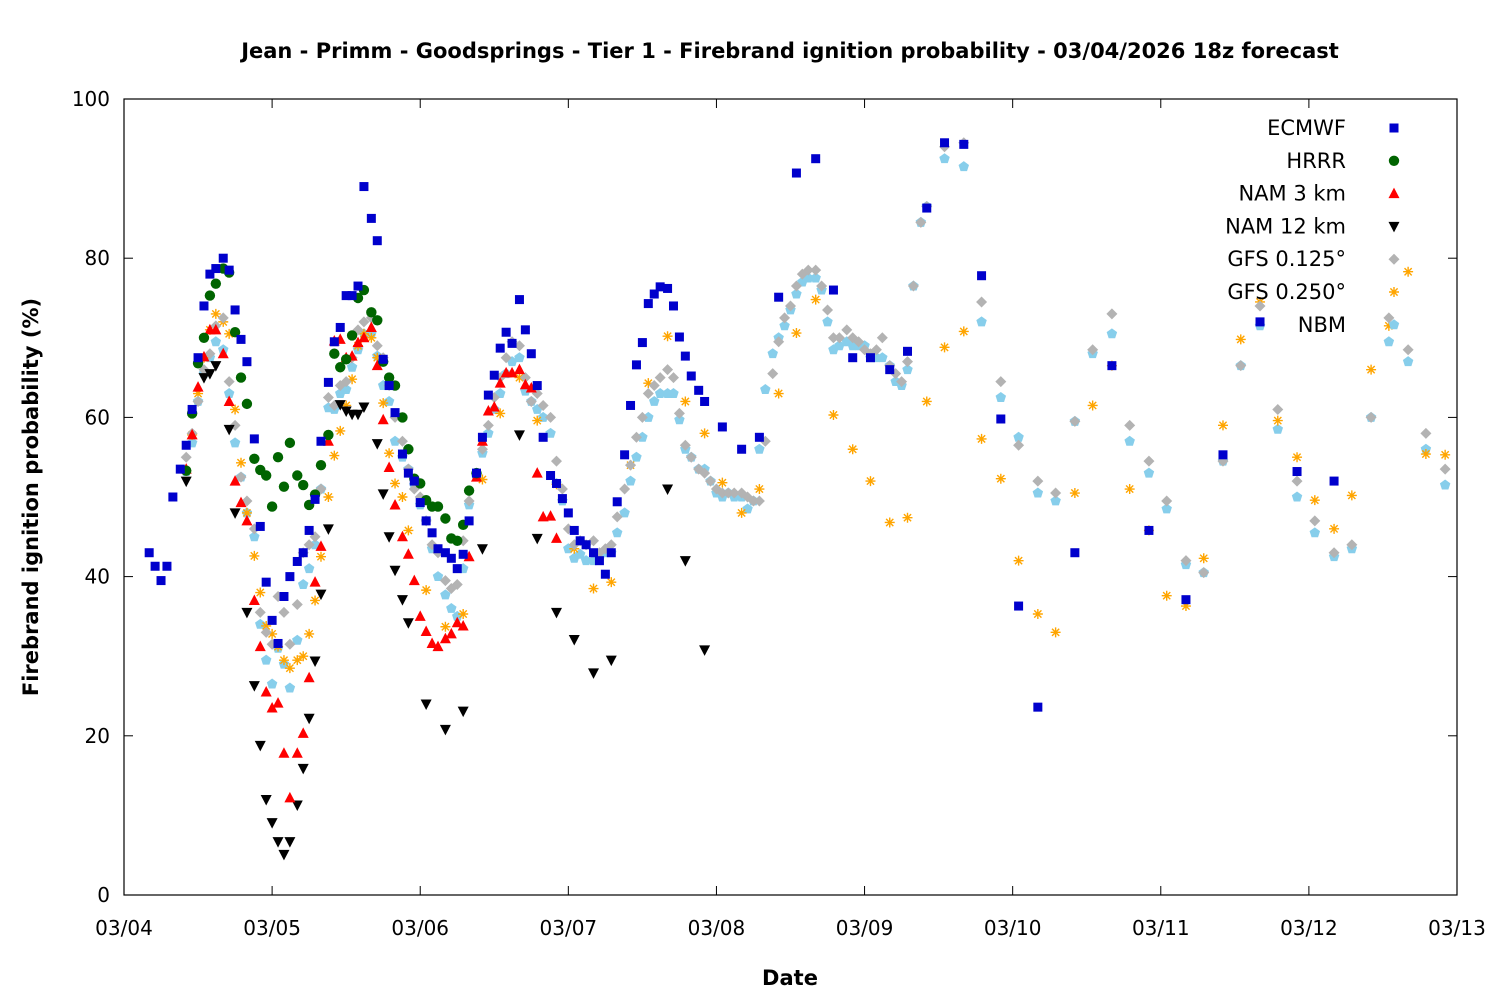  Describe the element at coordinates (91, 99) in the screenshot. I see `y-tick-label: 100` at that location.